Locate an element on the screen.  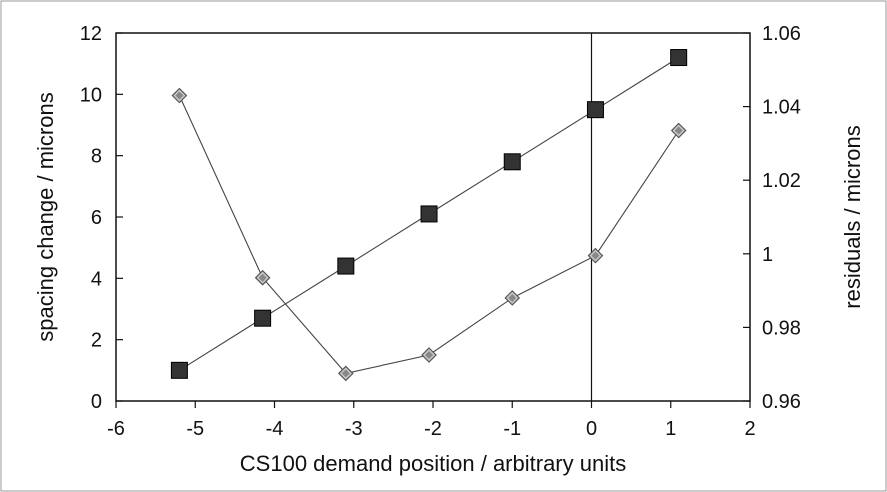
y2-tick-label: 0.96 is located at coordinates (781, 402).